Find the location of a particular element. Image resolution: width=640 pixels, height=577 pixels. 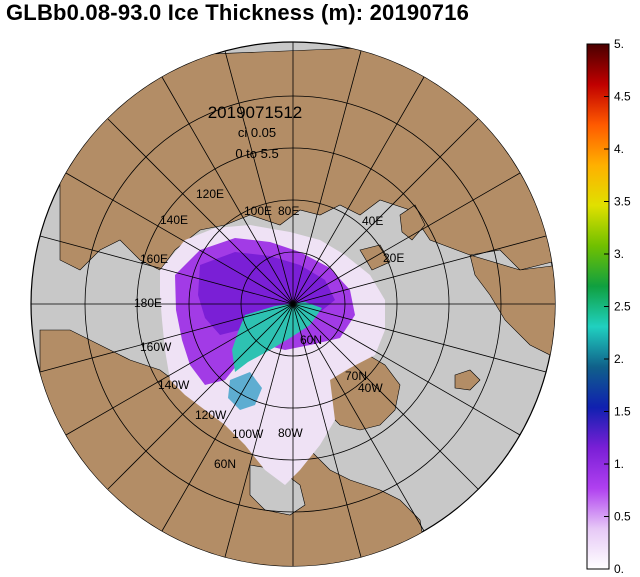

label-40e: 40E is located at coordinates (372, 221).